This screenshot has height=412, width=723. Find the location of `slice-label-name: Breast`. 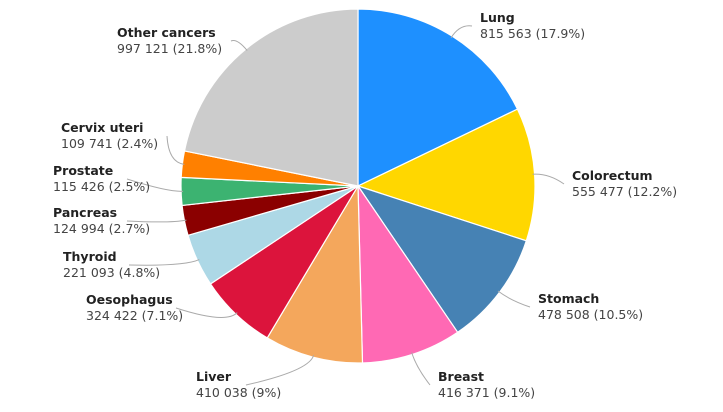

slice-label-name: Breast is located at coordinates (461, 376).